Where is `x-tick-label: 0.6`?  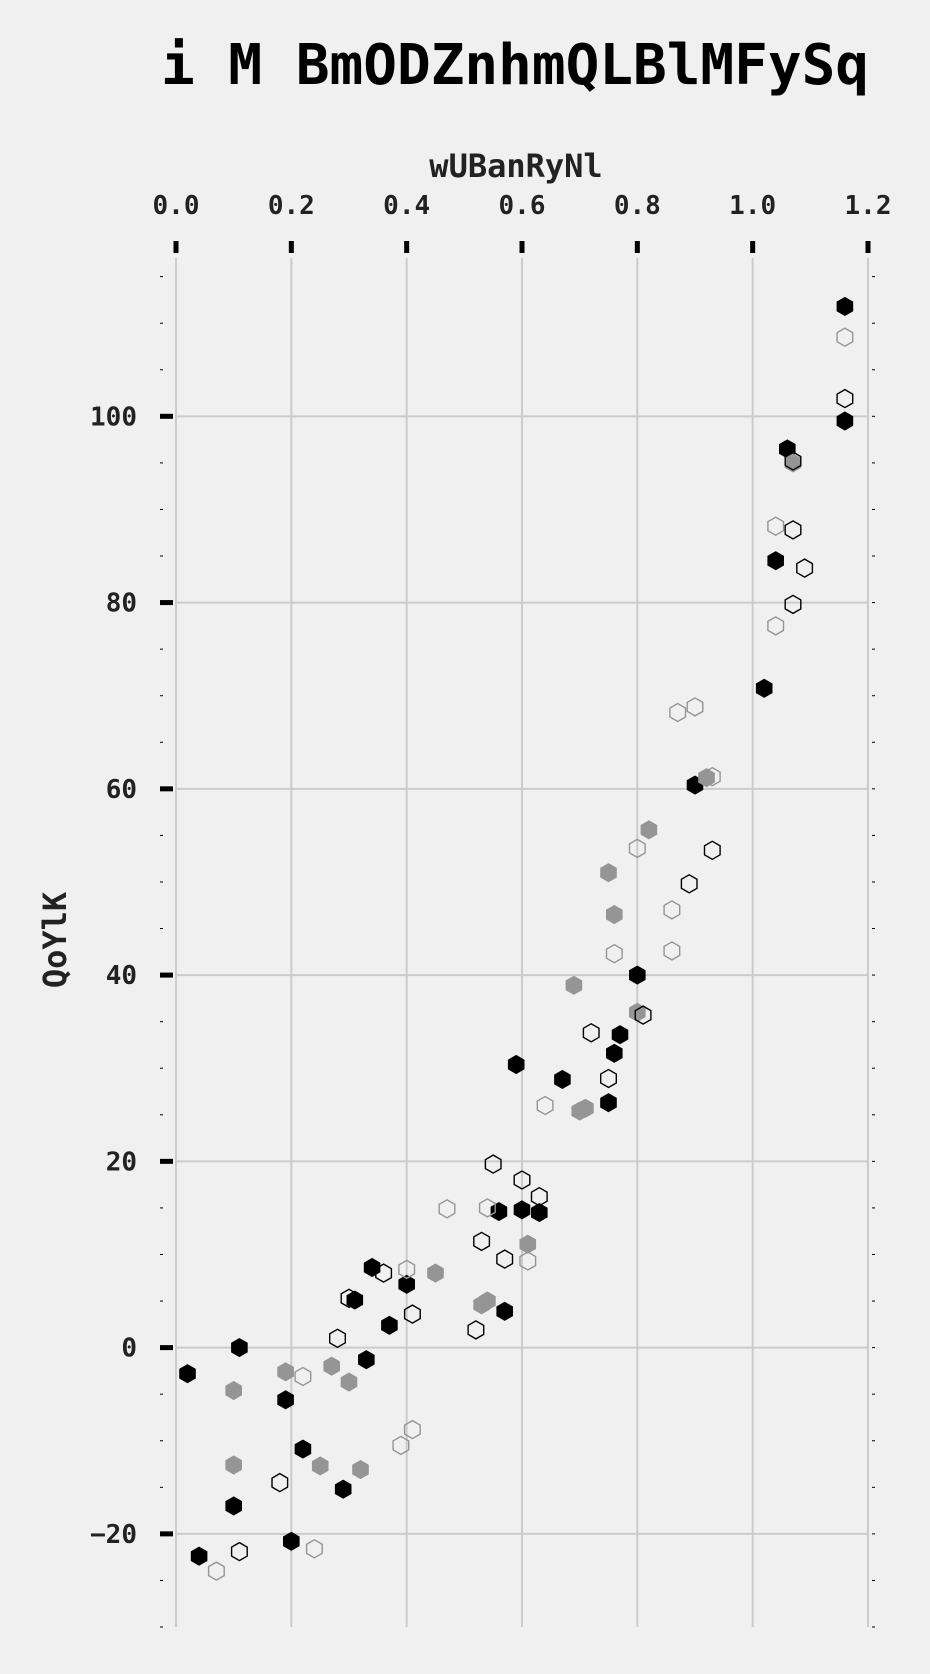 x-tick-label: 0.6 is located at coordinates (522, 206).